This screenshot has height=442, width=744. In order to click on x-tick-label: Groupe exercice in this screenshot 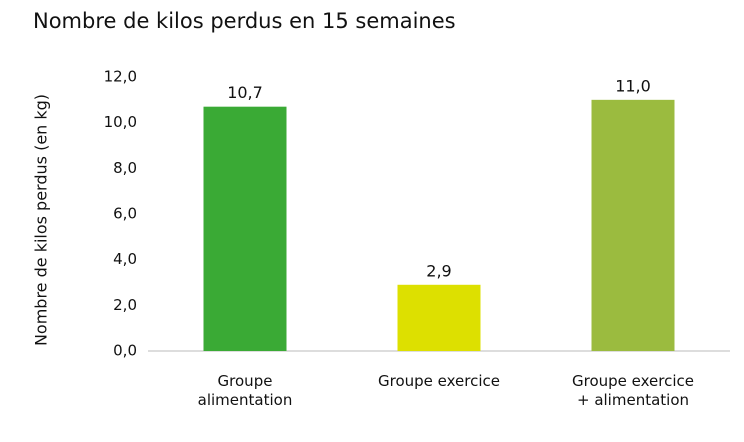, I will do `click(439, 381)`.